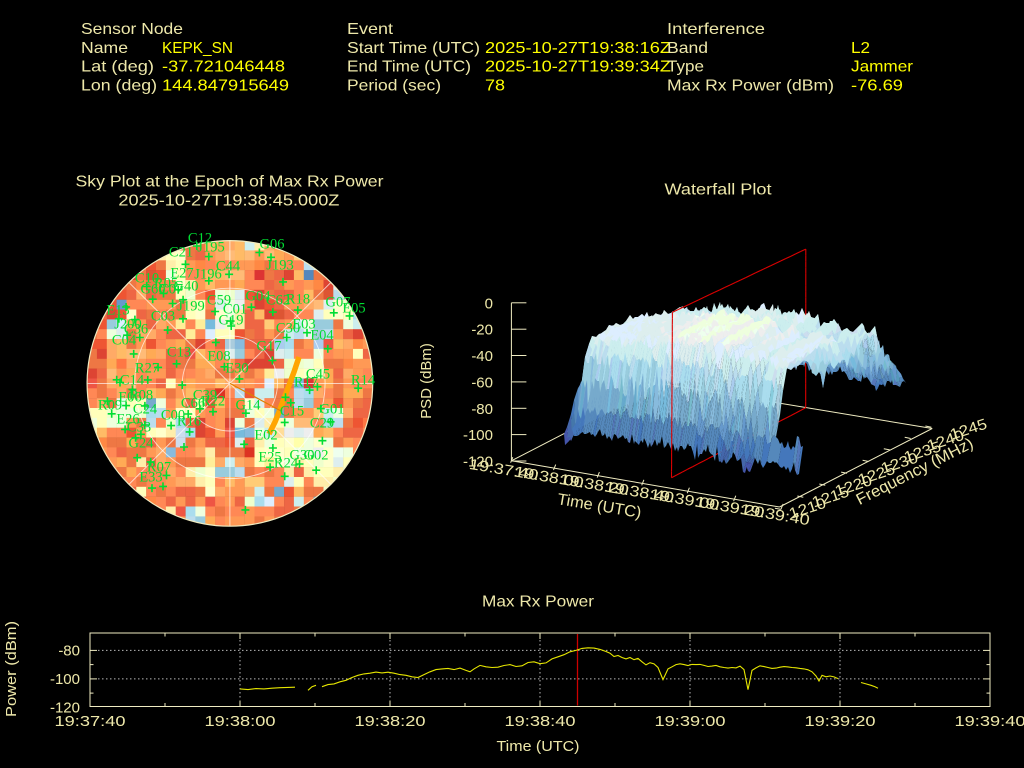 The height and width of the screenshot is (768, 1024). I want to click on svg-text: C29, so click(322, 424).